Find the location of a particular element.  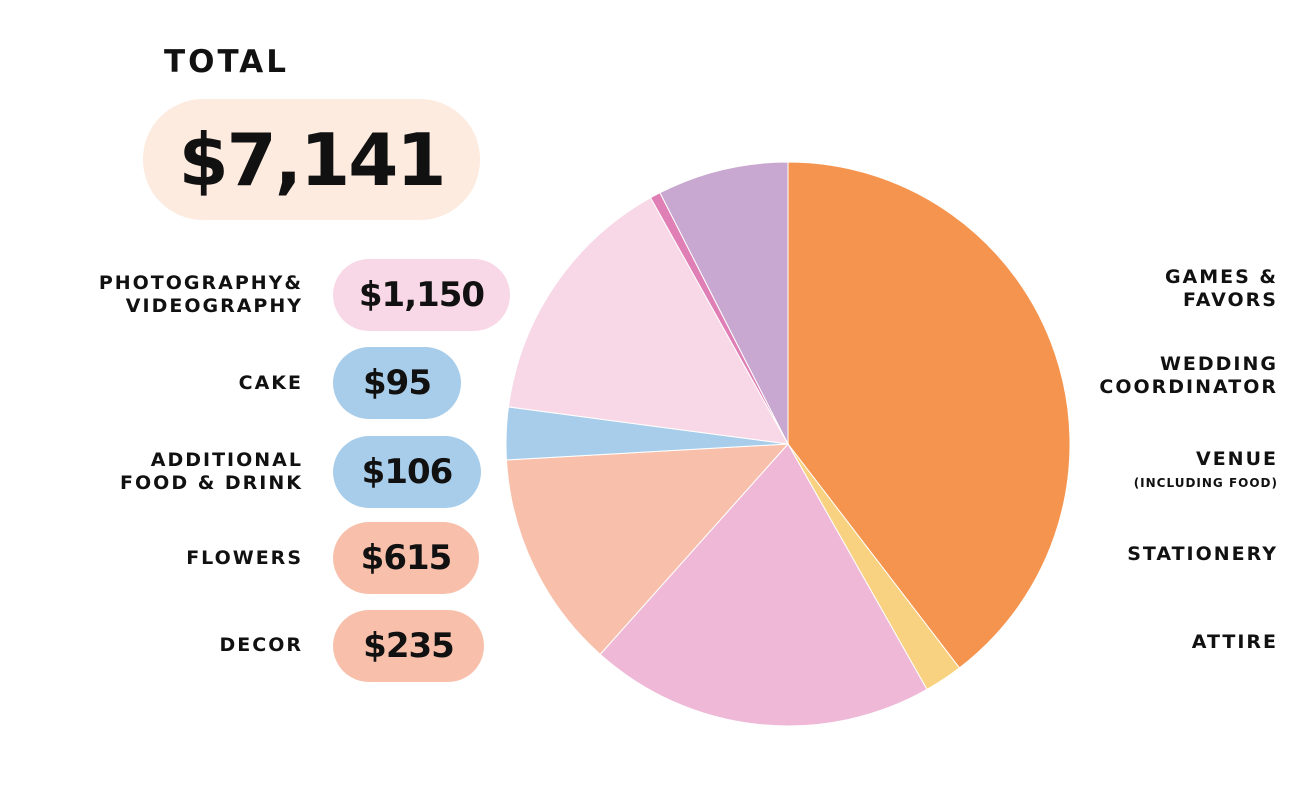

pie-slice-venue-including-food is located at coordinates (929, 415).